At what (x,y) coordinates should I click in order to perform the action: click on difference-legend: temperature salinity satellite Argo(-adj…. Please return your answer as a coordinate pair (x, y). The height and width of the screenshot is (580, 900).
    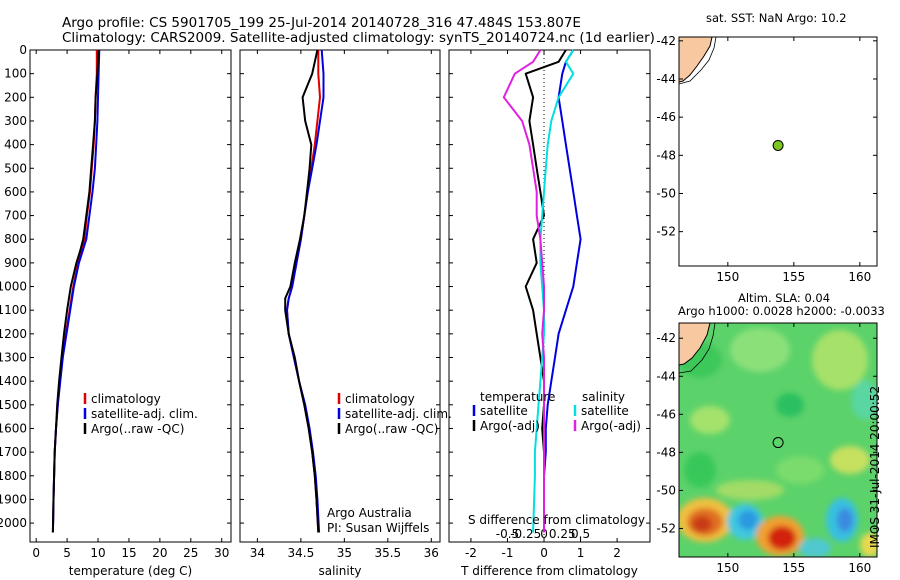
    Looking at the image, I should click on (556, 411).